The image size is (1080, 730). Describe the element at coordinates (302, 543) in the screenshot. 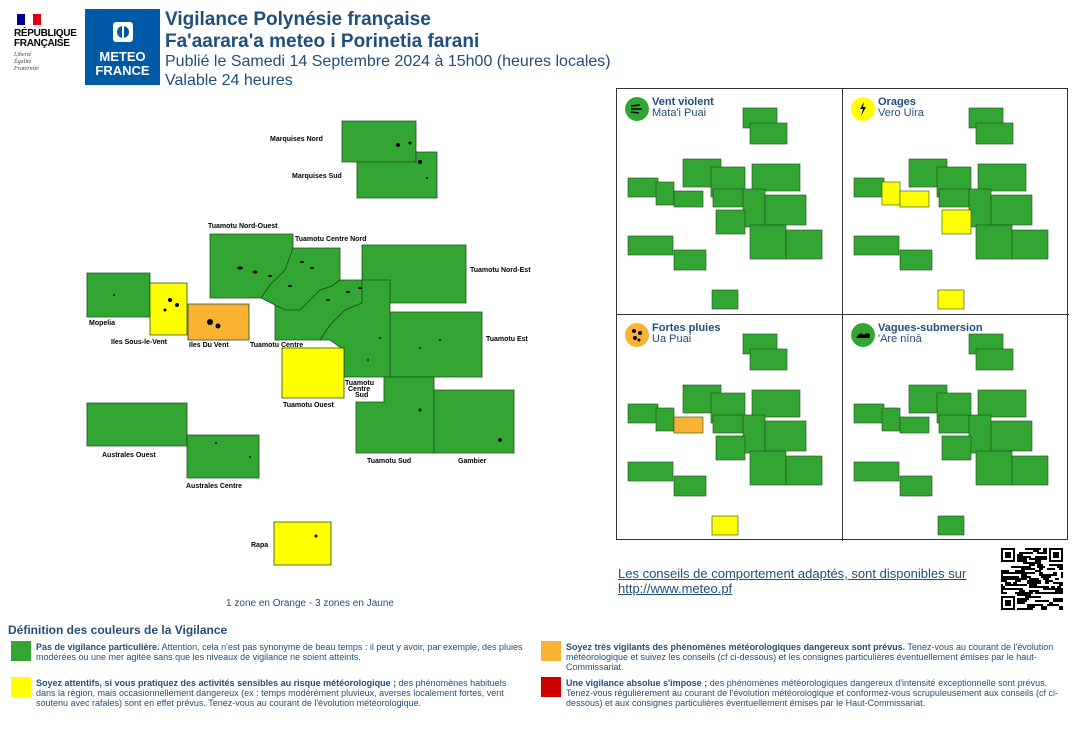

I see `zone-rapa` at that location.